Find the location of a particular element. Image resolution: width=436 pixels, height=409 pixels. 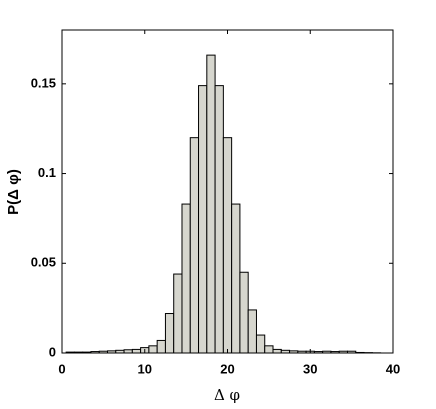

x-tick-label: 10 is located at coordinates (145, 368).